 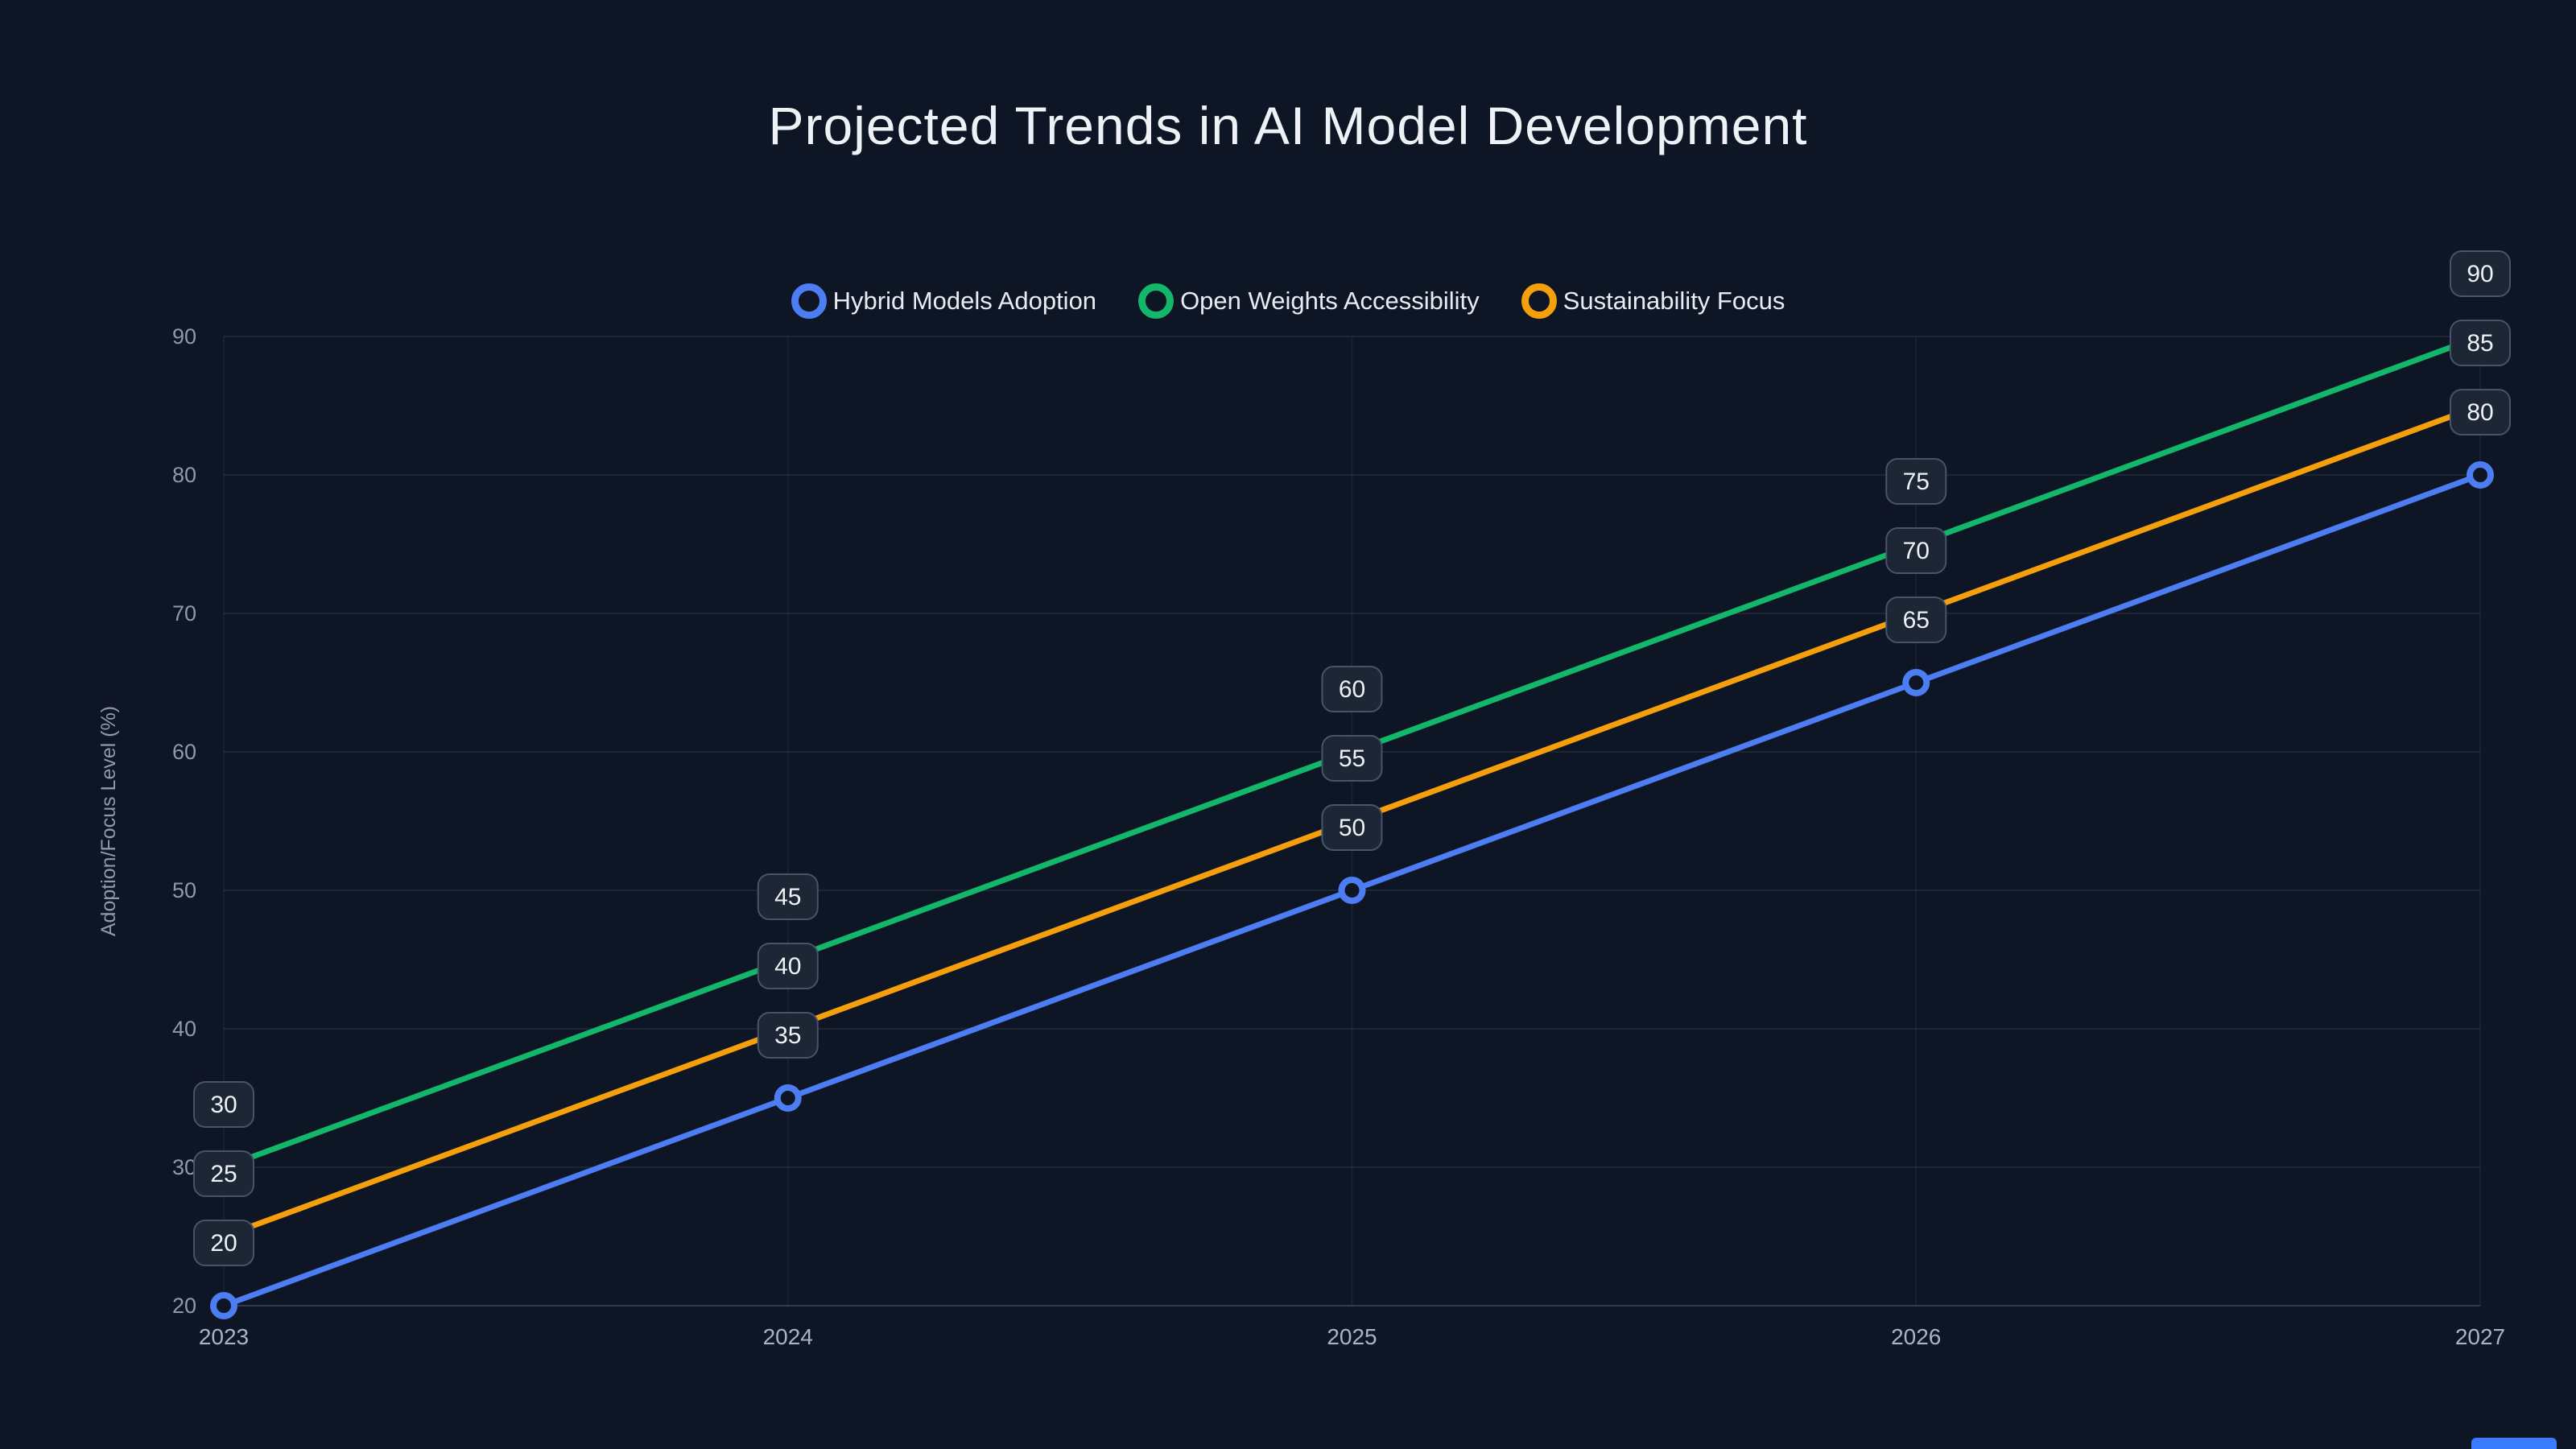 What do you see at coordinates (965, 301) in the screenshot?
I see `legend-label: Hybrid Models Adoption` at bounding box center [965, 301].